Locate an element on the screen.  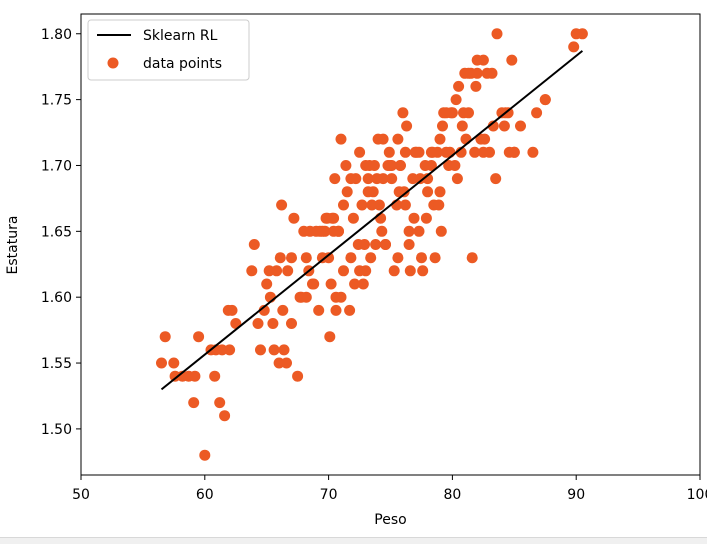
y-tick-label: 1.60 is located at coordinates (56, 298).